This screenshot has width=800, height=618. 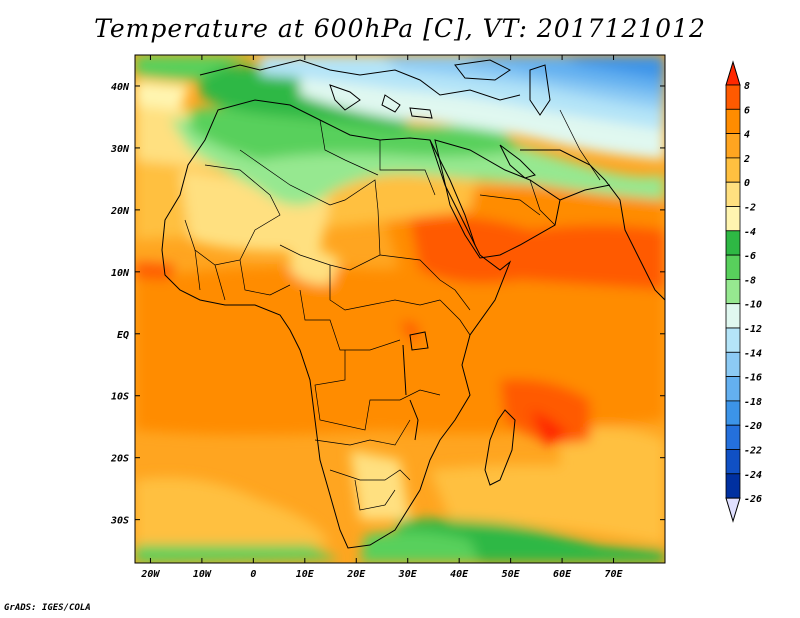 I want to click on x-tick-label: 70E, so click(x=614, y=574).